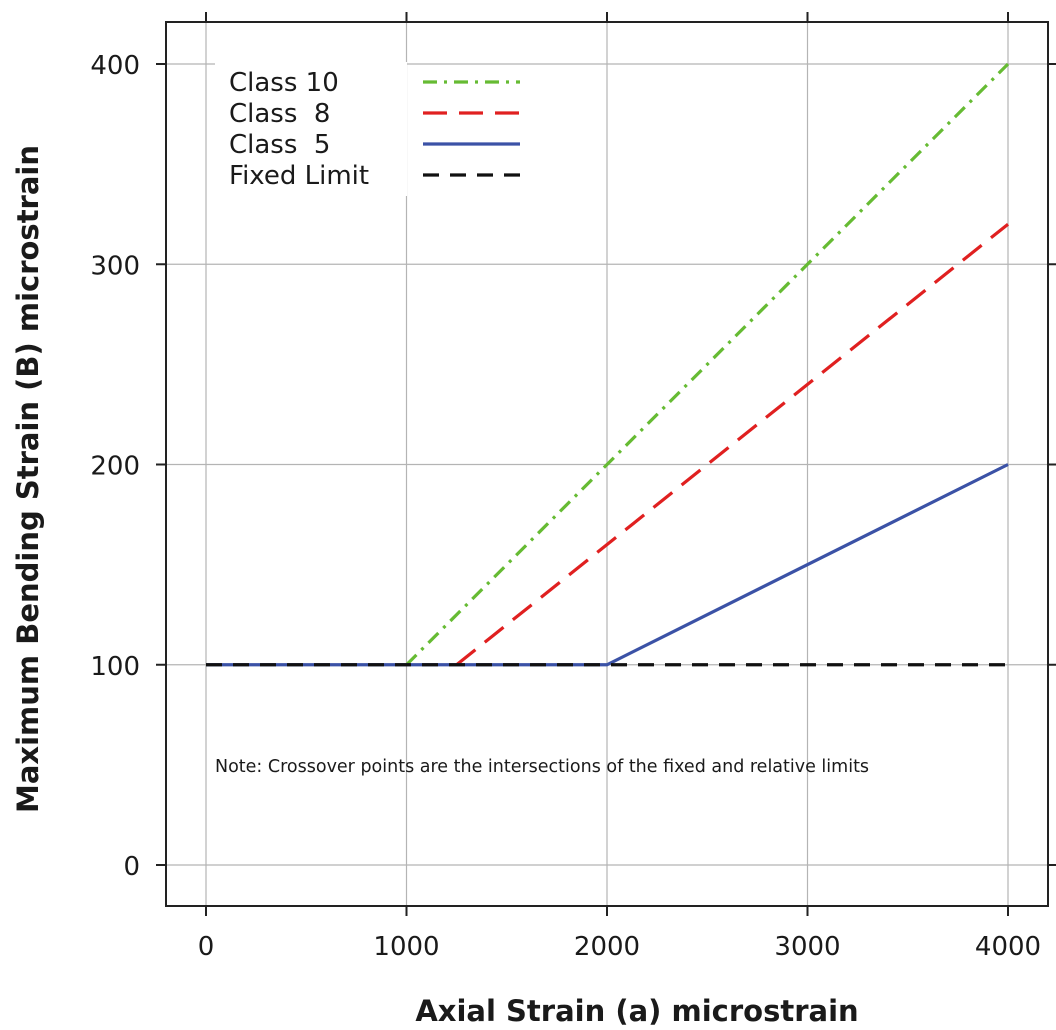 The height and width of the screenshot is (1030, 1056). Describe the element at coordinates (279, 145) in the screenshot. I see `legend-label: Class 5` at that location.